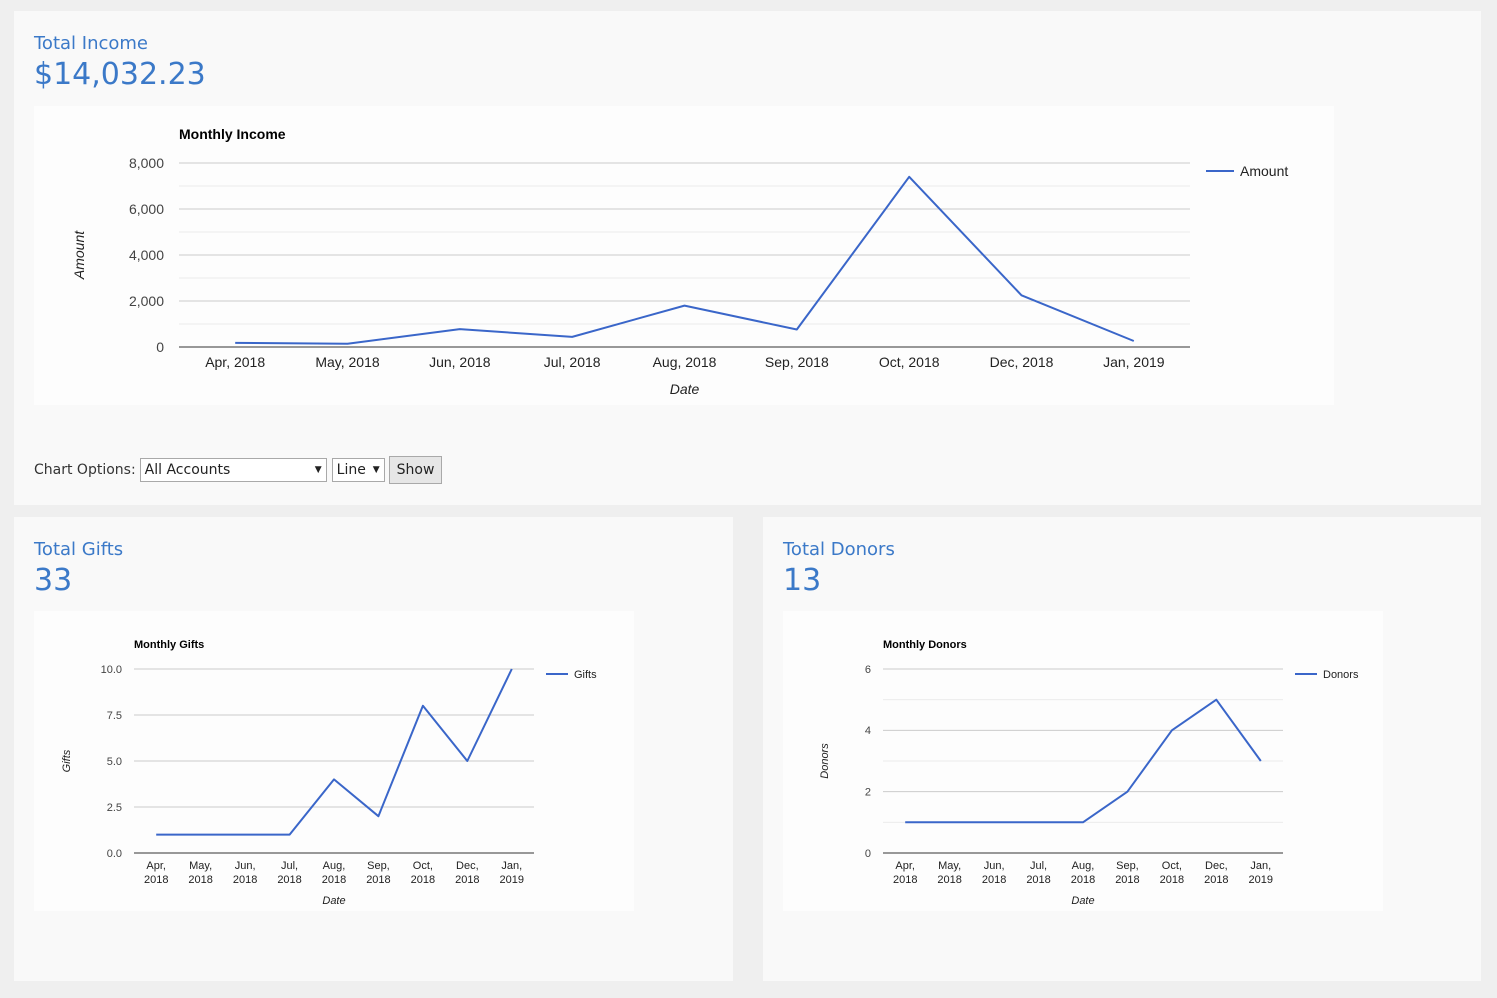 The width and height of the screenshot is (1497, 998). What do you see at coordinates (925, 645) in the screenshot?
I see `chart-title: Monthly Donors` at bounding box center [925, 645].